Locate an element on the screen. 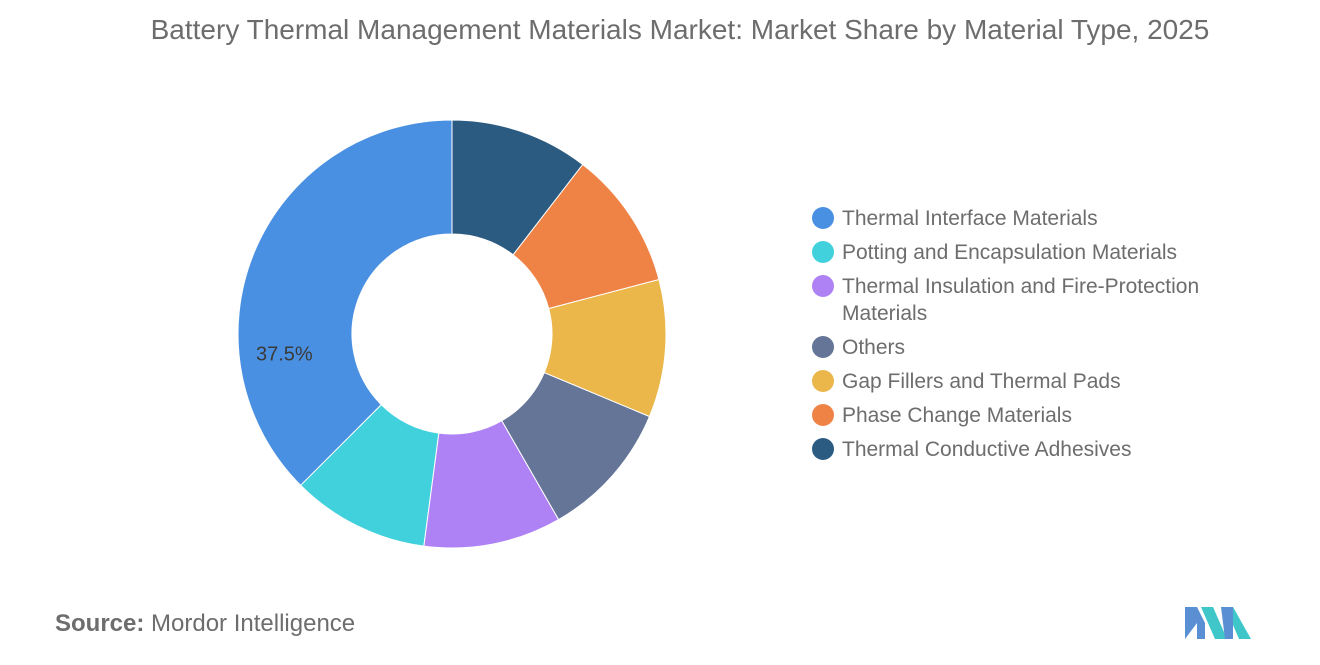 This screenshot has height=665, width=1320. legend-item: Thermal Interface Materials is located at coordinates (1027, 218).